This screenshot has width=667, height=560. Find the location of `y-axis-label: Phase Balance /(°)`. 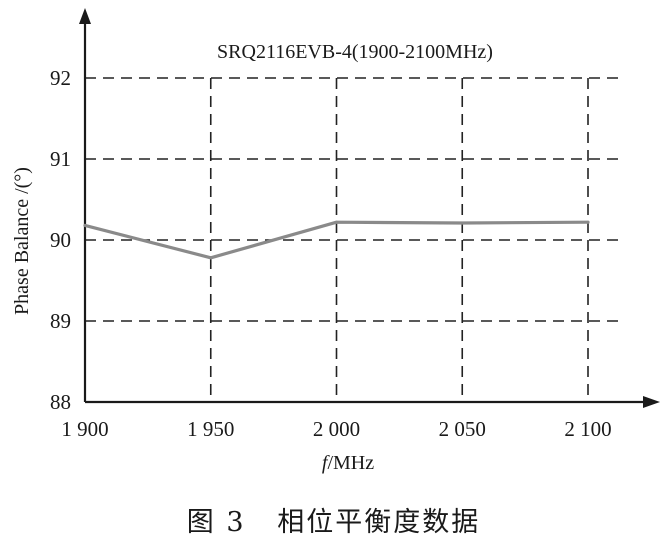

y-axis-label: Phase Balance /(°) is located at coordinates (22, 241).